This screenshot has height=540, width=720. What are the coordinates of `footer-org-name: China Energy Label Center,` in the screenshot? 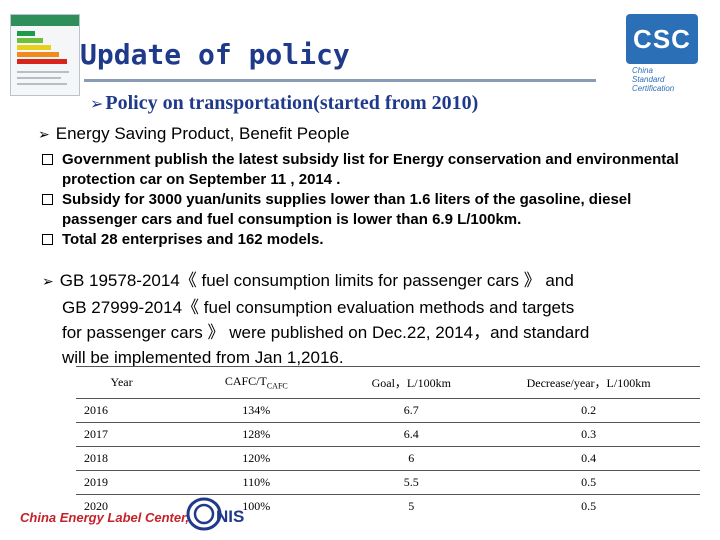 It's located at (105, 517).